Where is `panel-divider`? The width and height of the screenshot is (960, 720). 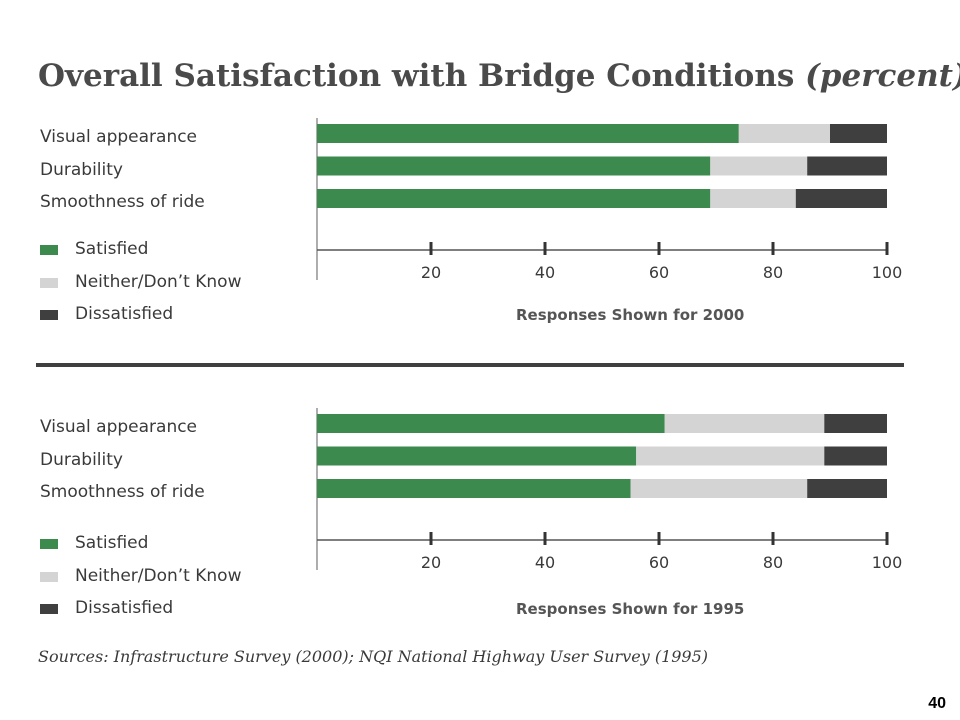 panel-divider is located at coordinates (470, 365).